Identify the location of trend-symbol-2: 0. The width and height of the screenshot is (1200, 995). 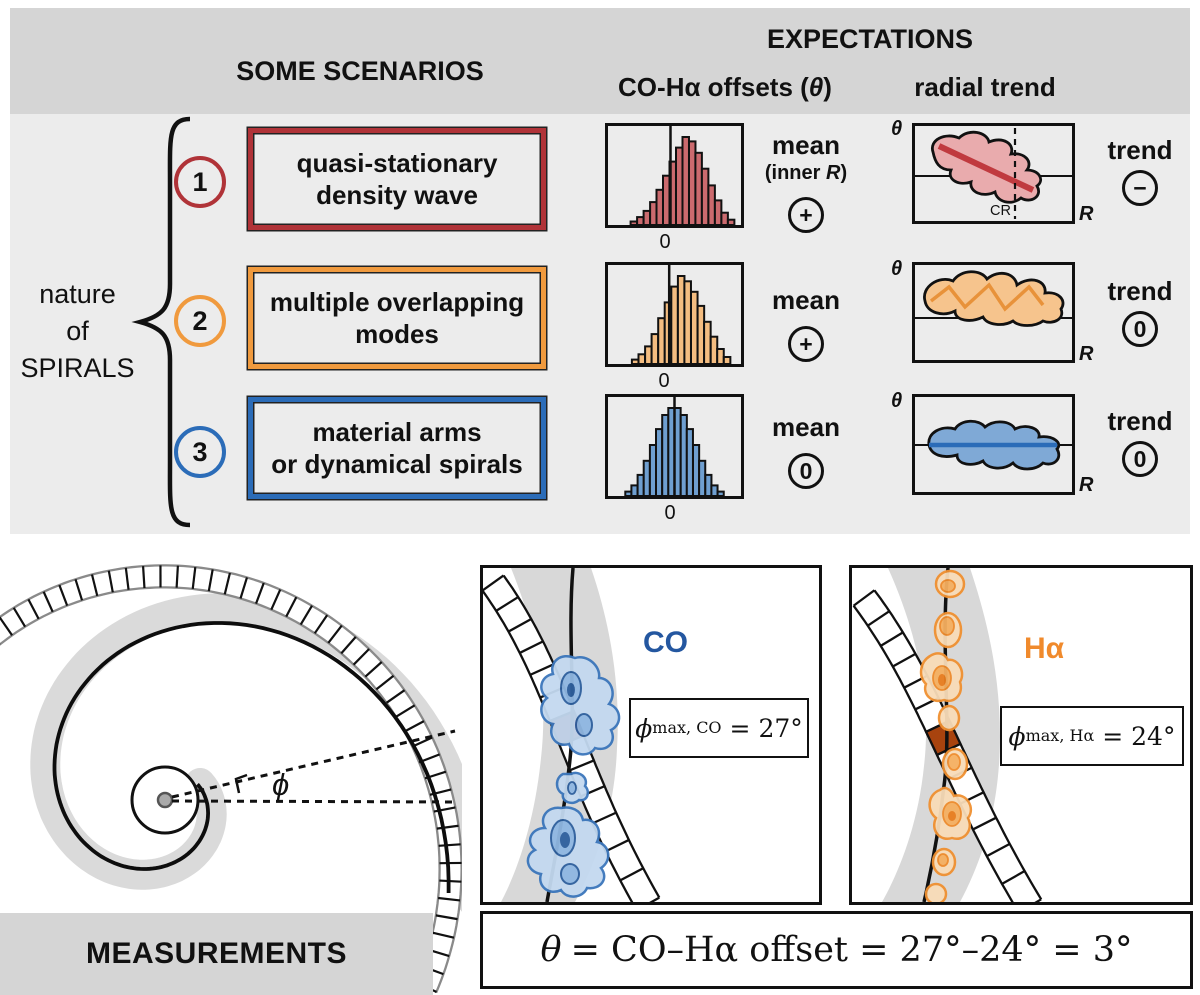
(1140, 329).